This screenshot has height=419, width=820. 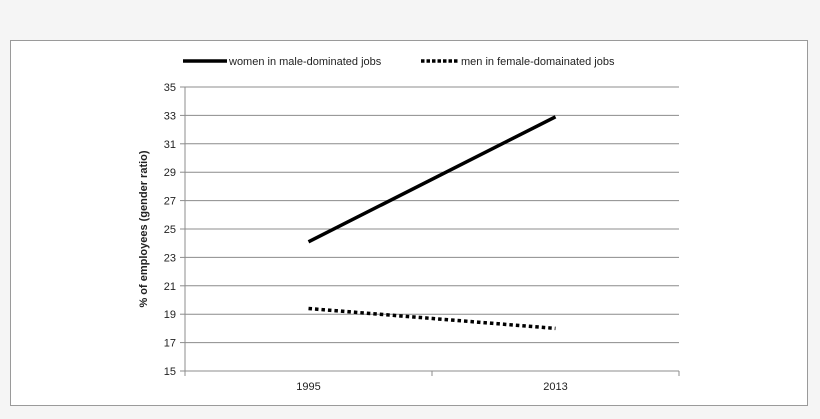 What do you see at coordinates (170, 173) in the screenshot?
I see `y-tick-label: 29` at bounding box center [170, 173].